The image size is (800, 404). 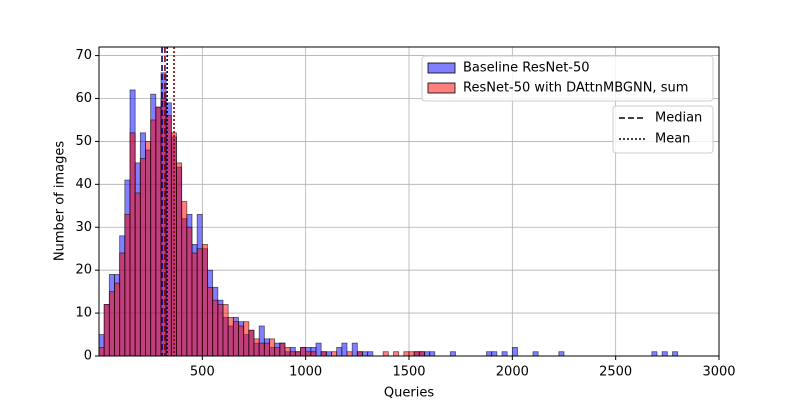 I want to click on x-tick-label: 1000, so click(x=305, y=372).